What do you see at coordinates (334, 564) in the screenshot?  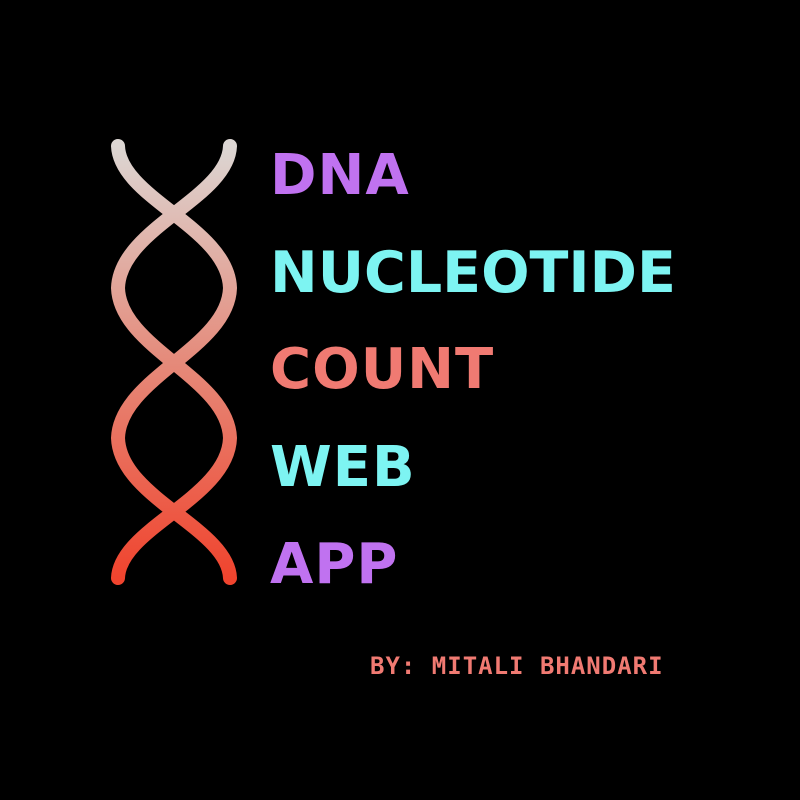 I see `title-line-app: APP` at bounding box center [334, 564].